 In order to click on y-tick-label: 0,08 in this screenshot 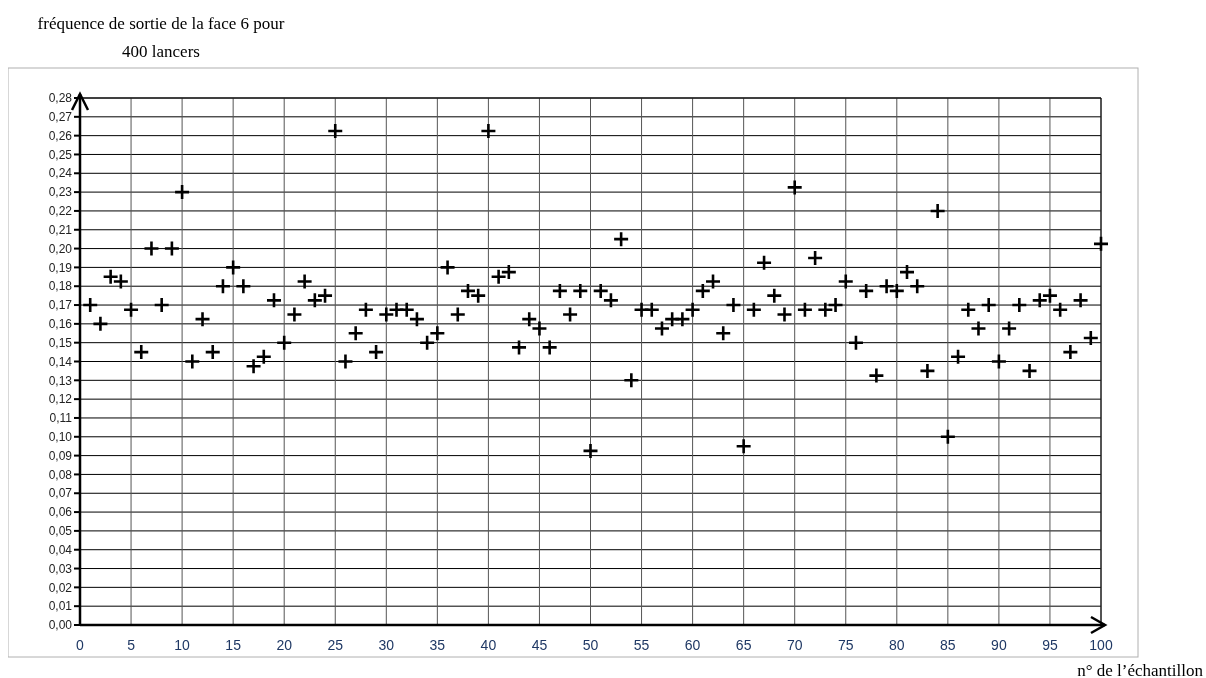, I will do `click(60, 474)`.